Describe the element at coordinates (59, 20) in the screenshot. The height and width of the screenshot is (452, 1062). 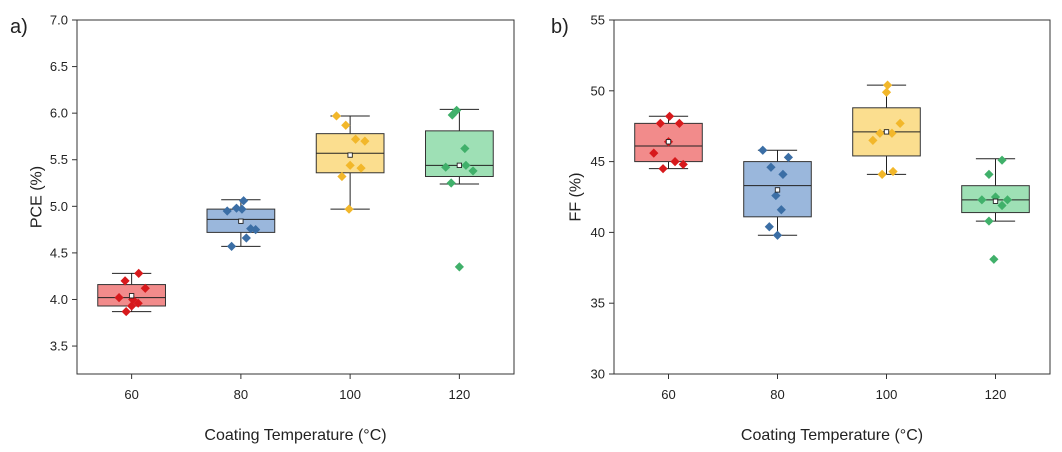
I see `y-tick-label: 7.0` at that location.